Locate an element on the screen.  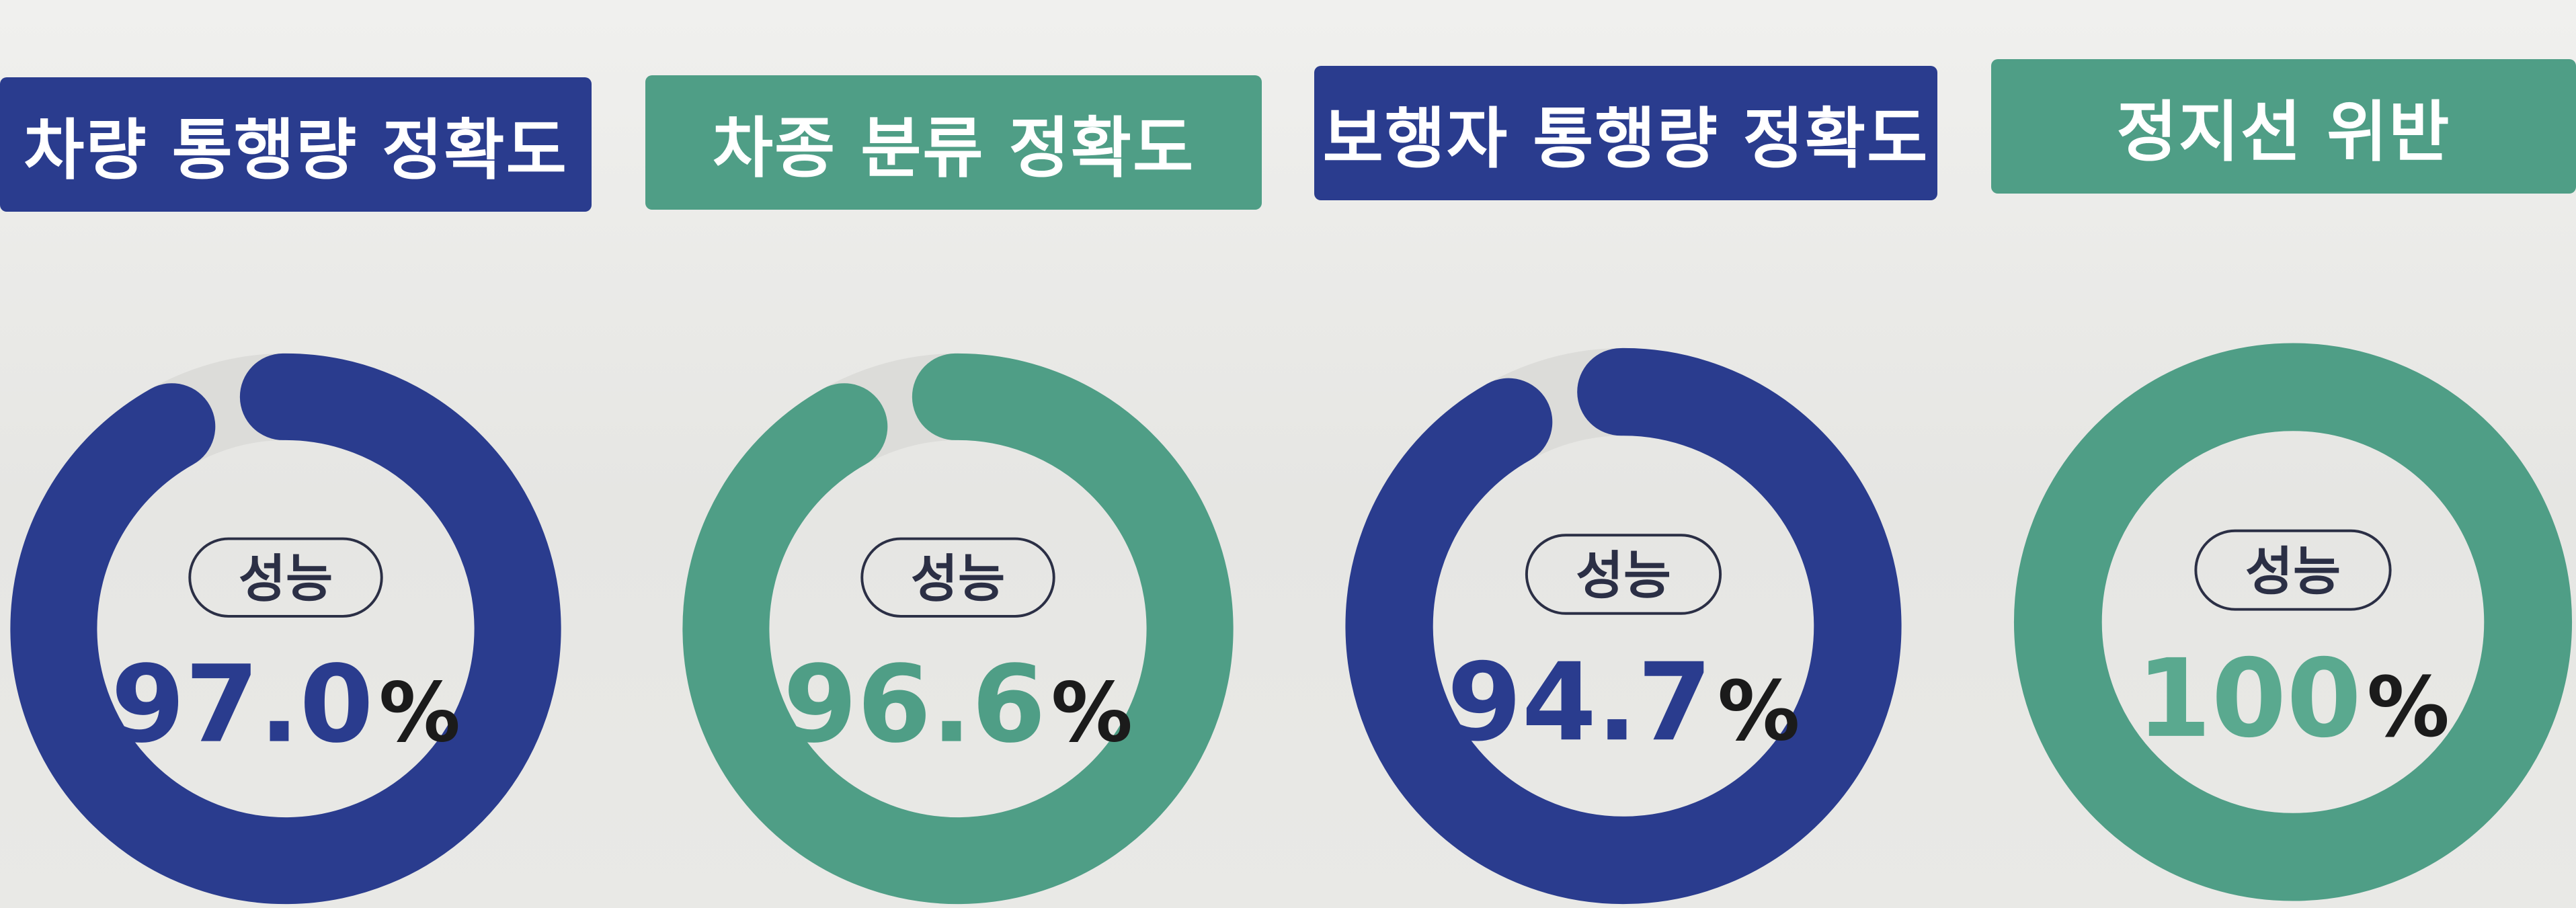
metric-title-pedestrian-traffic-accuracy: 보행자 통행량 정확도 is located at coordinates (1625, 133).